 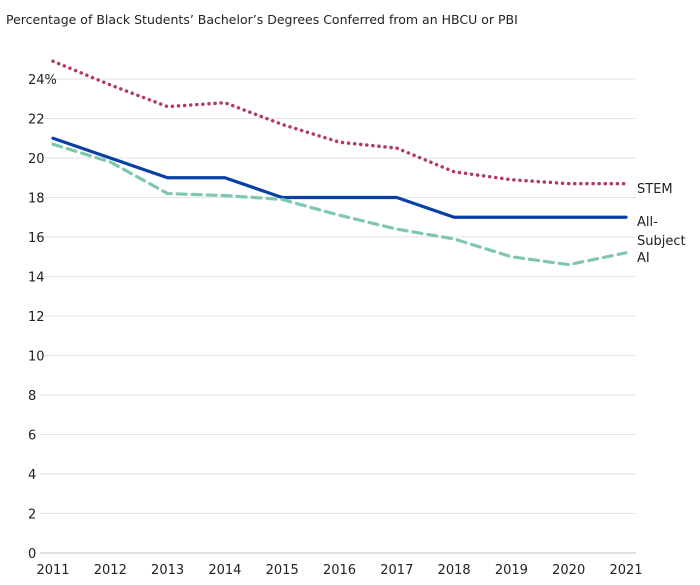 I want to click on y-tick-label: 16, so click(x=36, y=238).